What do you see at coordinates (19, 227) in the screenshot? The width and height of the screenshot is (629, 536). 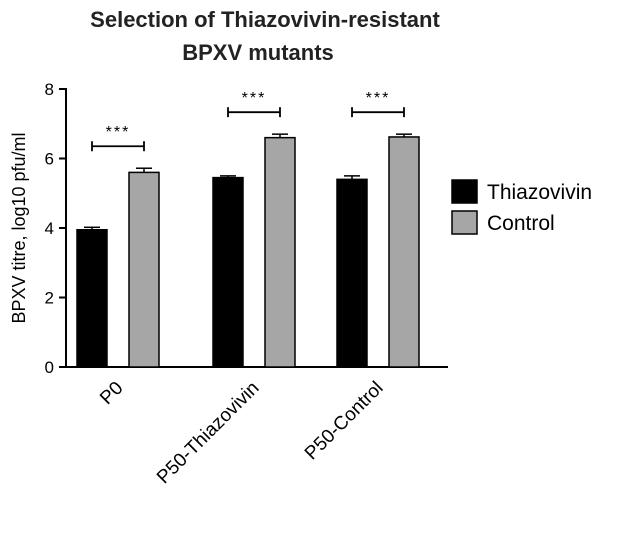 I see `y-axis-label: BPXV titre, log10 pfu/ml` at bounding box center [19, 227].